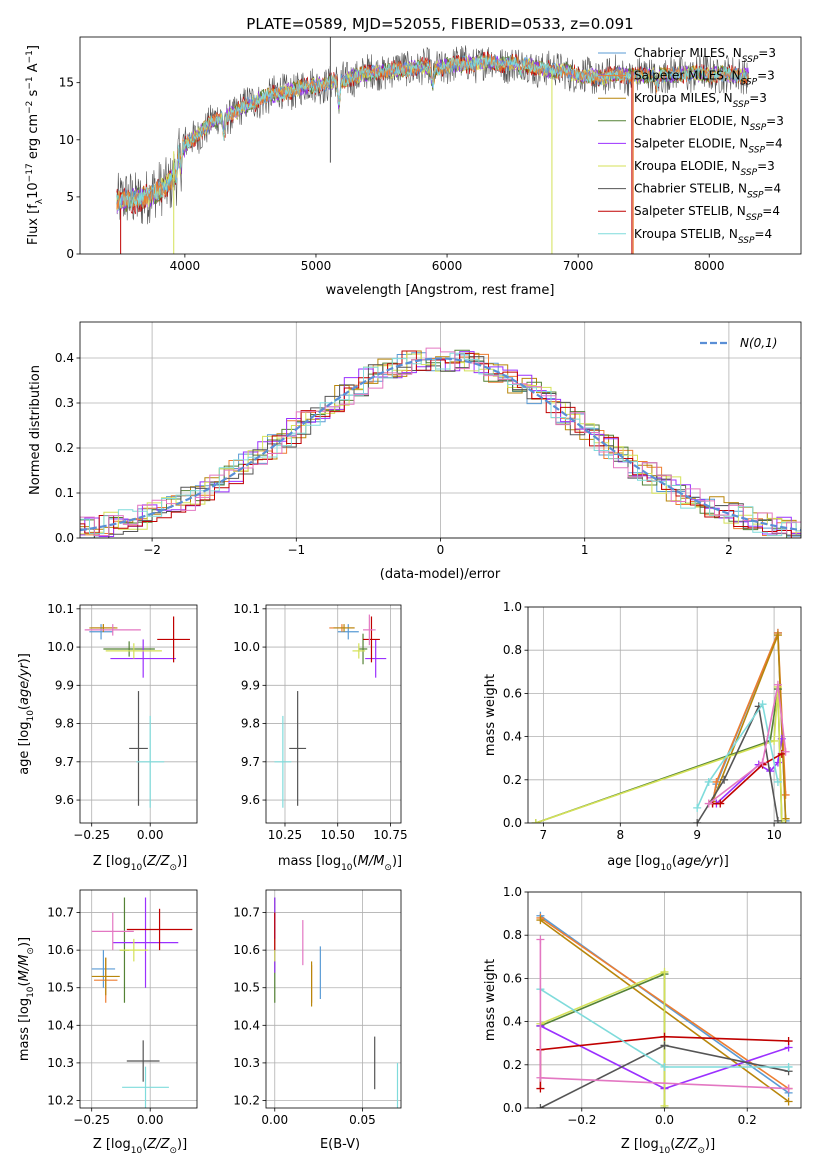  Describe the element at coordinates (758, 343) in the screenshot. I see `legend-label: N(0,1)` at that location.